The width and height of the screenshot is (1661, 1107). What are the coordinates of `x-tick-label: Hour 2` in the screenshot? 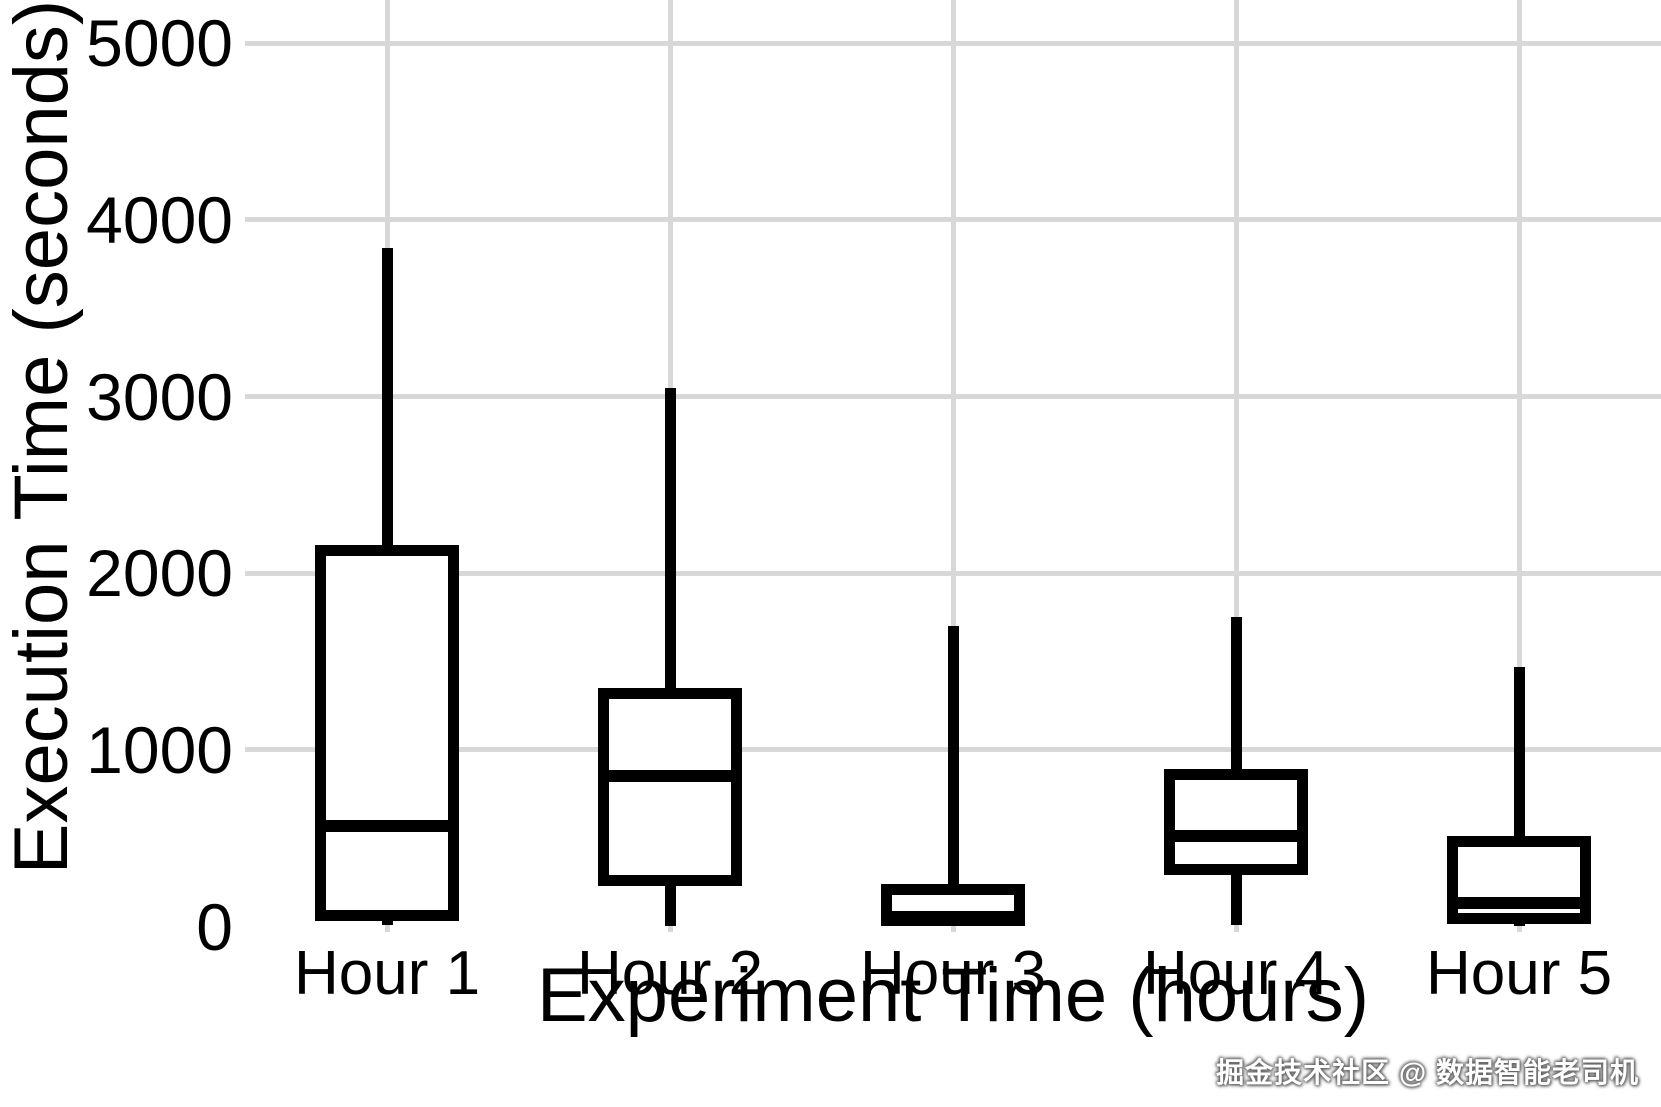 It's located at (670, 973).